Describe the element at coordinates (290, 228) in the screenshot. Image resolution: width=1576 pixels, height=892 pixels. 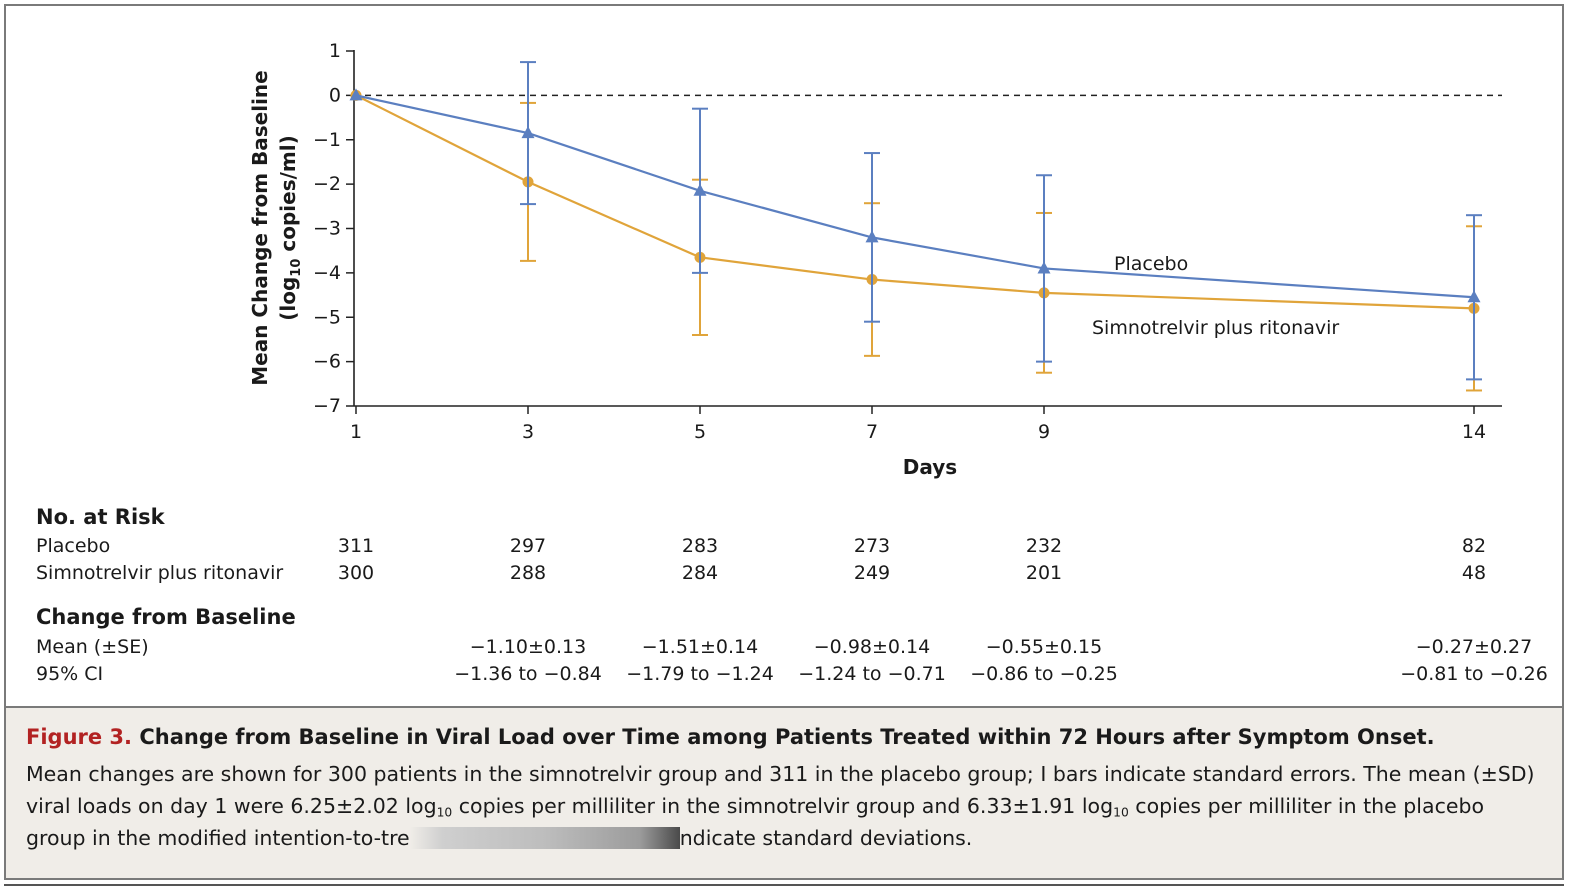
I see `y-axis-title-line2: (log10 copies/ml)` at that location.